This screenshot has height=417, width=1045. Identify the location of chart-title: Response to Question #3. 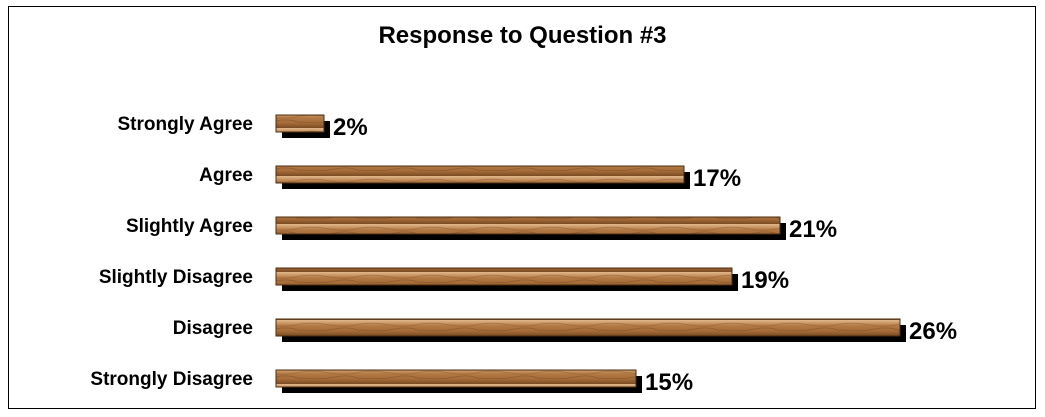
(522, 35).